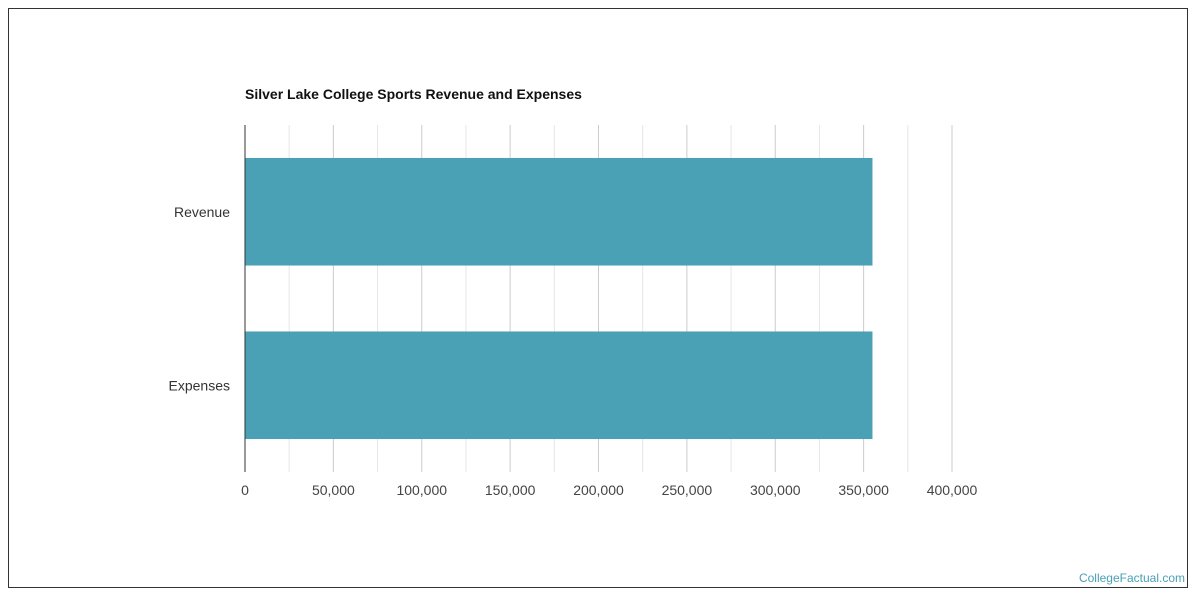 This screenshot has width=1200, height=600. Describe the element at coordinates (559, 385) in the screenshot. I see `bar-expenses` at that location.